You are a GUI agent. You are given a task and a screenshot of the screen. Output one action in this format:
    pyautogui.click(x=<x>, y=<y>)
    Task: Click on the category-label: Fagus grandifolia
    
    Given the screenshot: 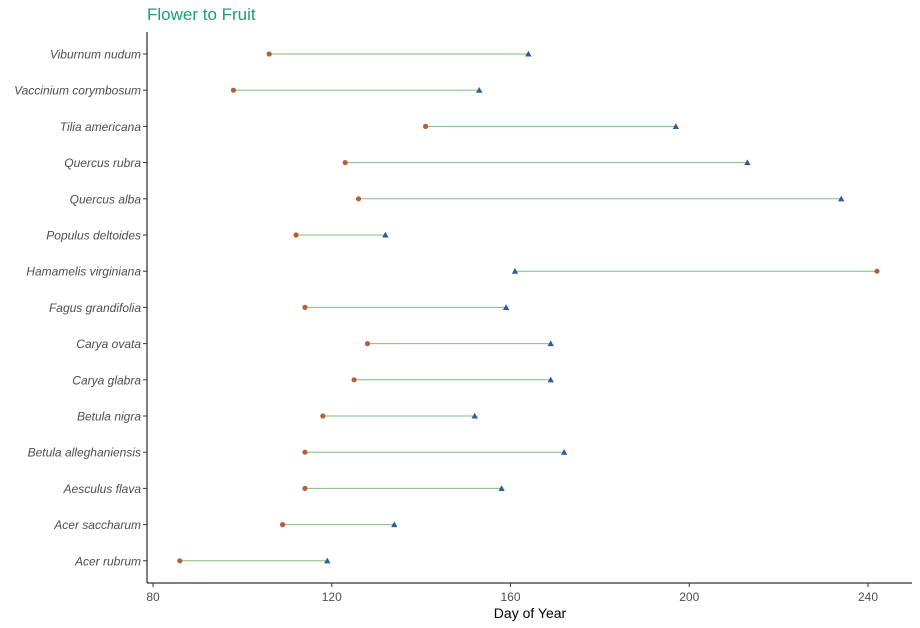 What is the action you would take?
    pyautogui.click(x=95, y=308)
    